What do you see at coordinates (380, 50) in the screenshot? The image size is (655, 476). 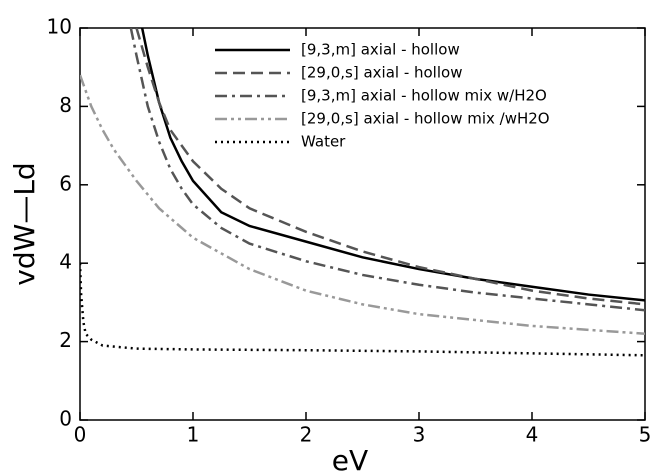 I see `legend-label: [9,3,m] axial - hollow` at bounding box center [380, 50].